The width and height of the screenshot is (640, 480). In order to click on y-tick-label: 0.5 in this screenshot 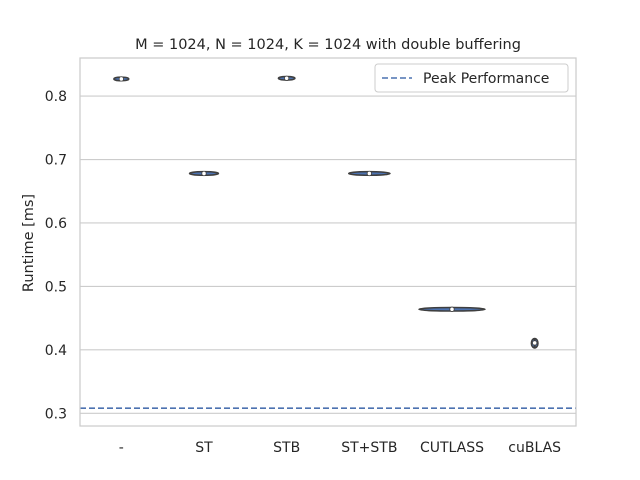, I will do `click(56, 287)`.